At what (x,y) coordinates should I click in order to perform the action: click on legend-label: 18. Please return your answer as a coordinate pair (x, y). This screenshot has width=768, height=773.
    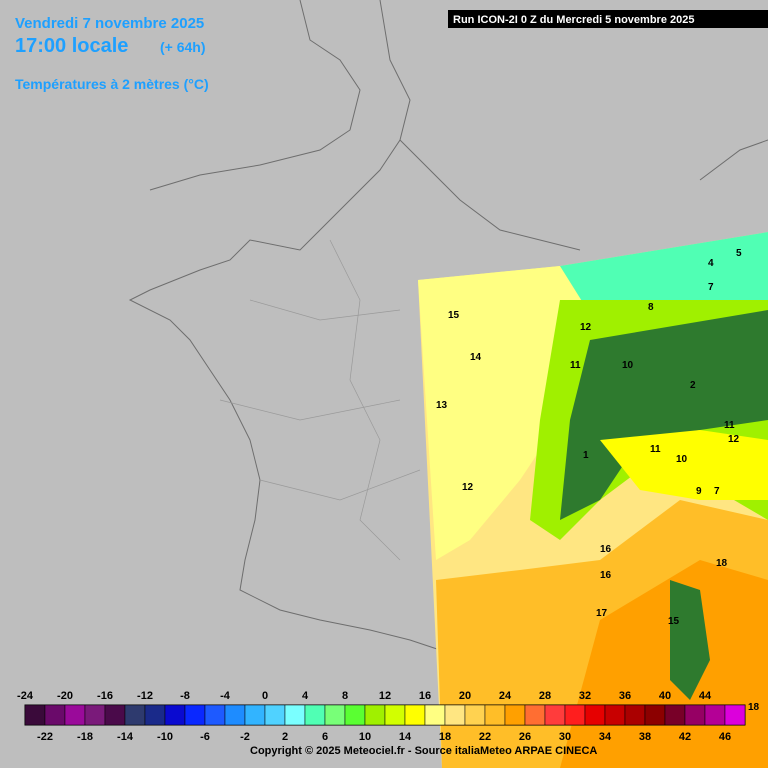
    Looking at the image, I should click on (445, 737).